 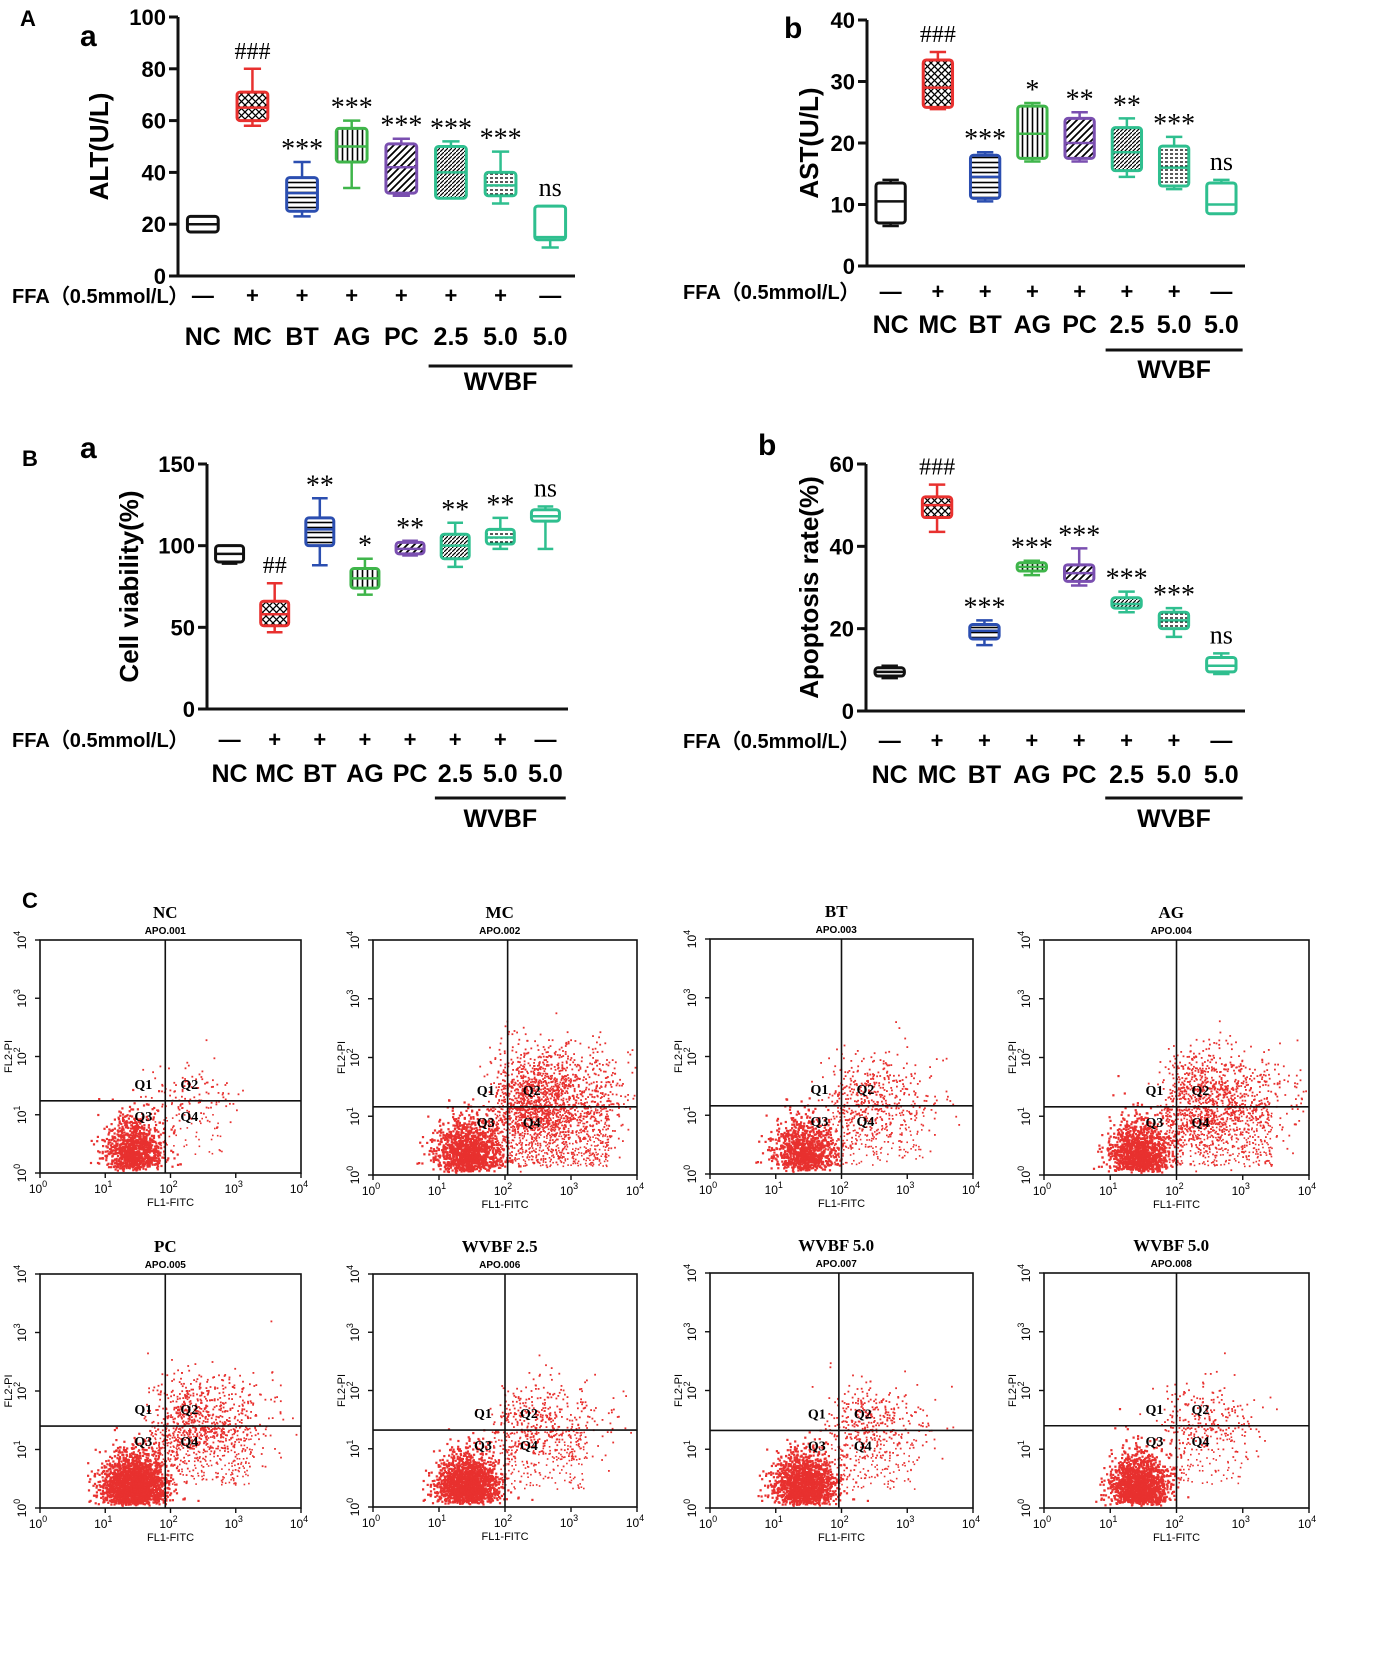 I want to click on tick-base: 10, so click(x=22, y=1117).